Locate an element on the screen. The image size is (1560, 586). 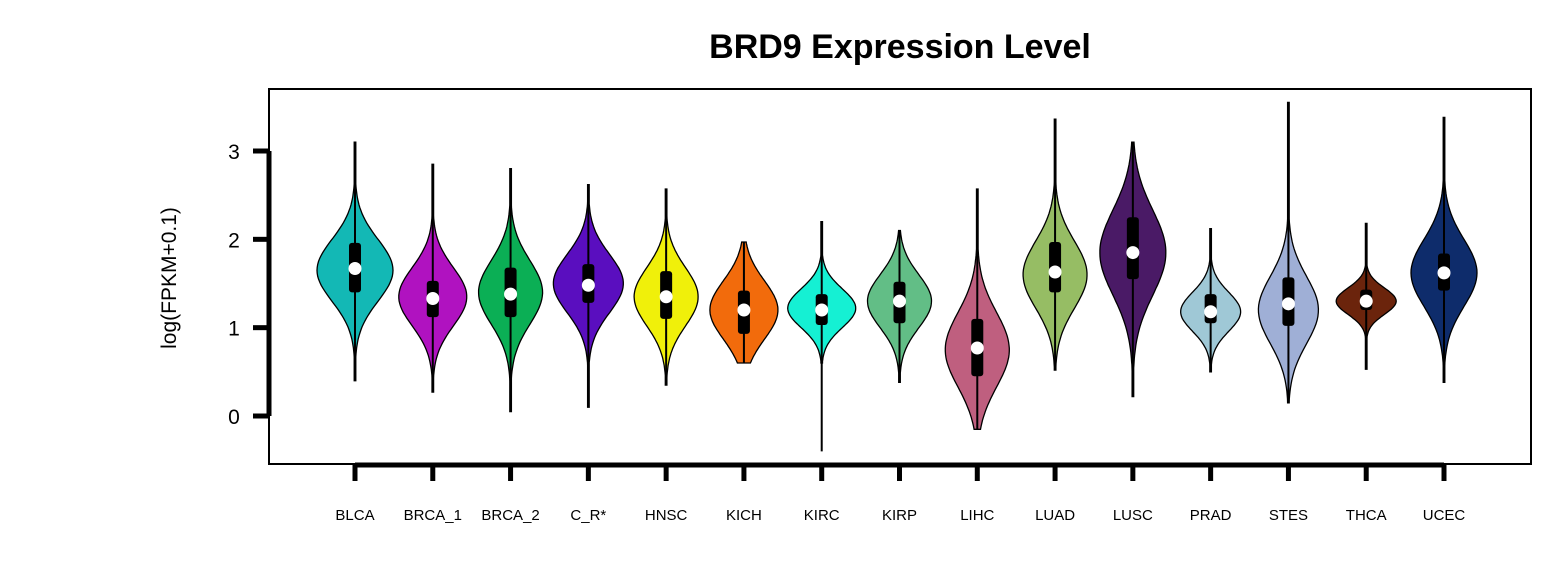
violin-kirp is located at coordinates (899, 306).